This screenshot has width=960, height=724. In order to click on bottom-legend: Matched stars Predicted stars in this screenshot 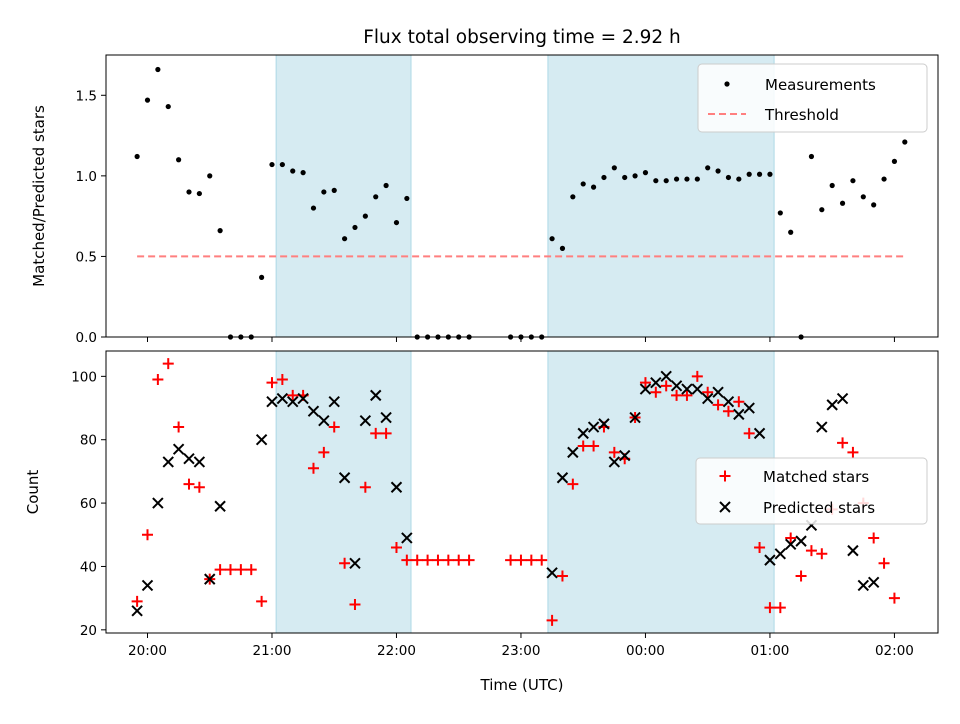, I will do `click(811, 491)`.